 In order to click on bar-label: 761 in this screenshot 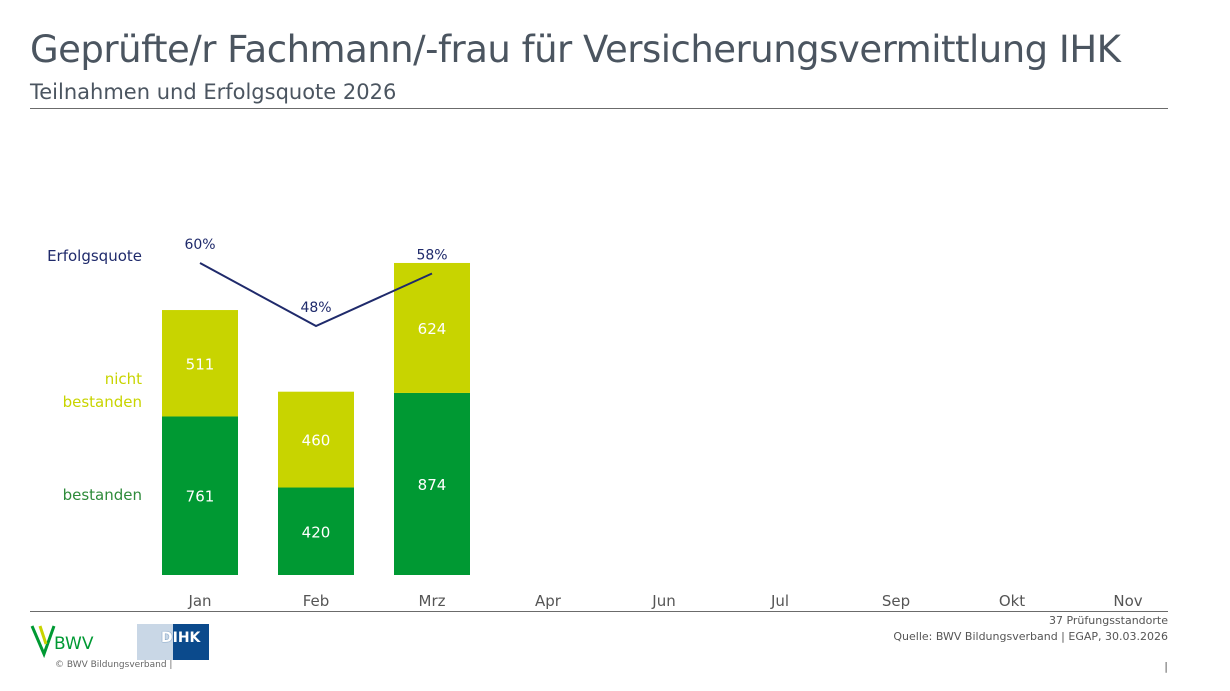, I will do `click(200, 497)`.